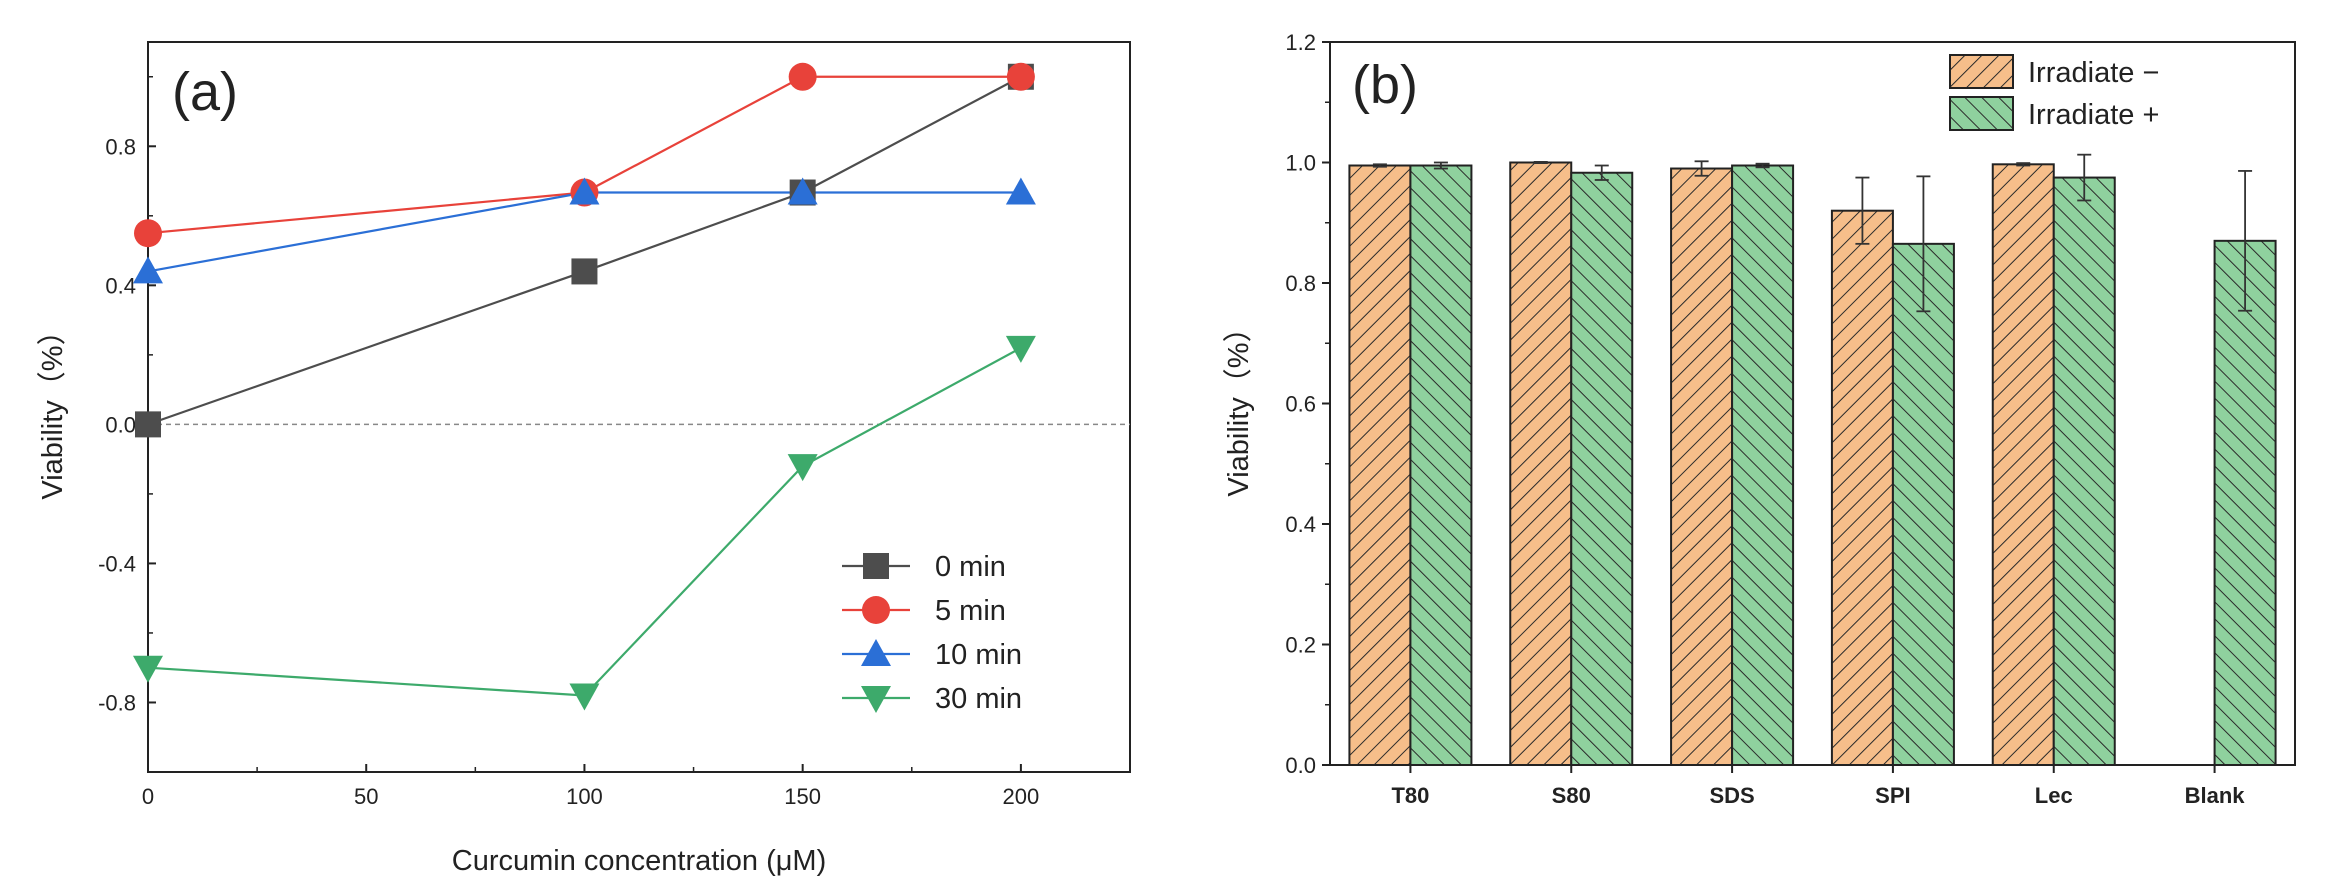  Describe the element at coordinates (117, 702) in the screenshot. I see `y-tick-label: -0.8` at that location.